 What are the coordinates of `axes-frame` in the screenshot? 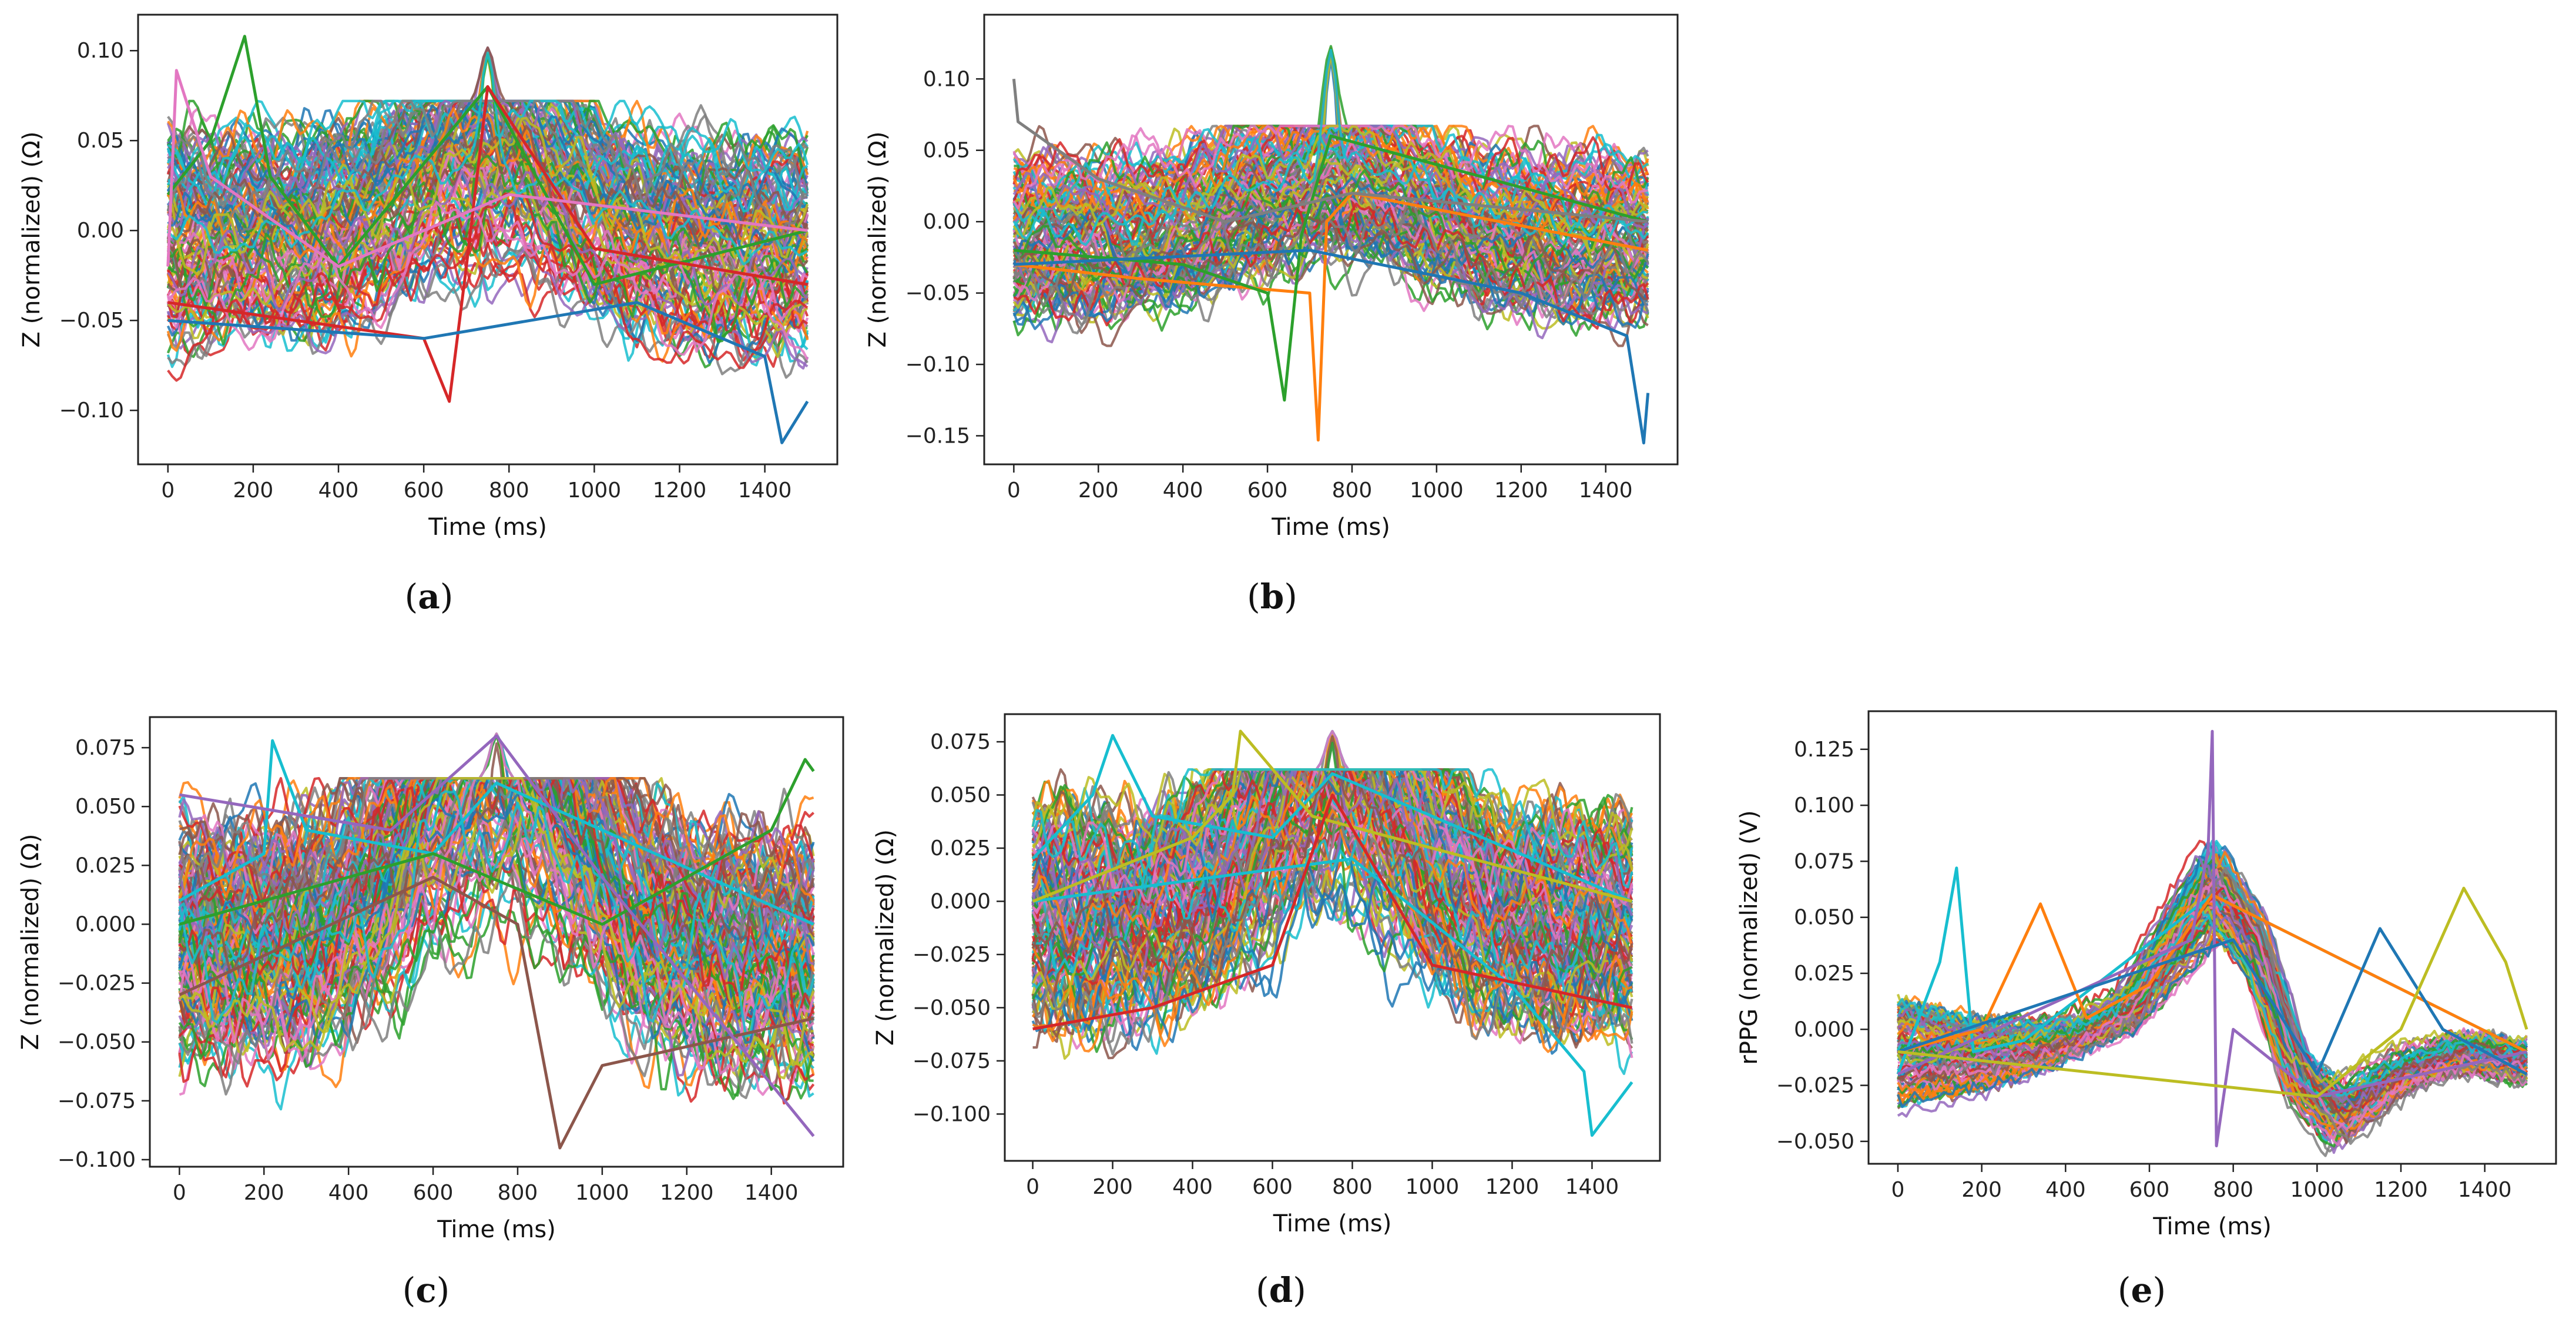 It's located at (1331, 240).